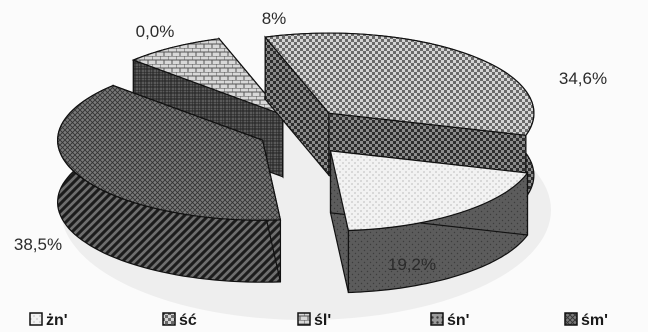 The image size is (648, 332). I want to click on data-label-sm: 38,5%, so click(38, 244).